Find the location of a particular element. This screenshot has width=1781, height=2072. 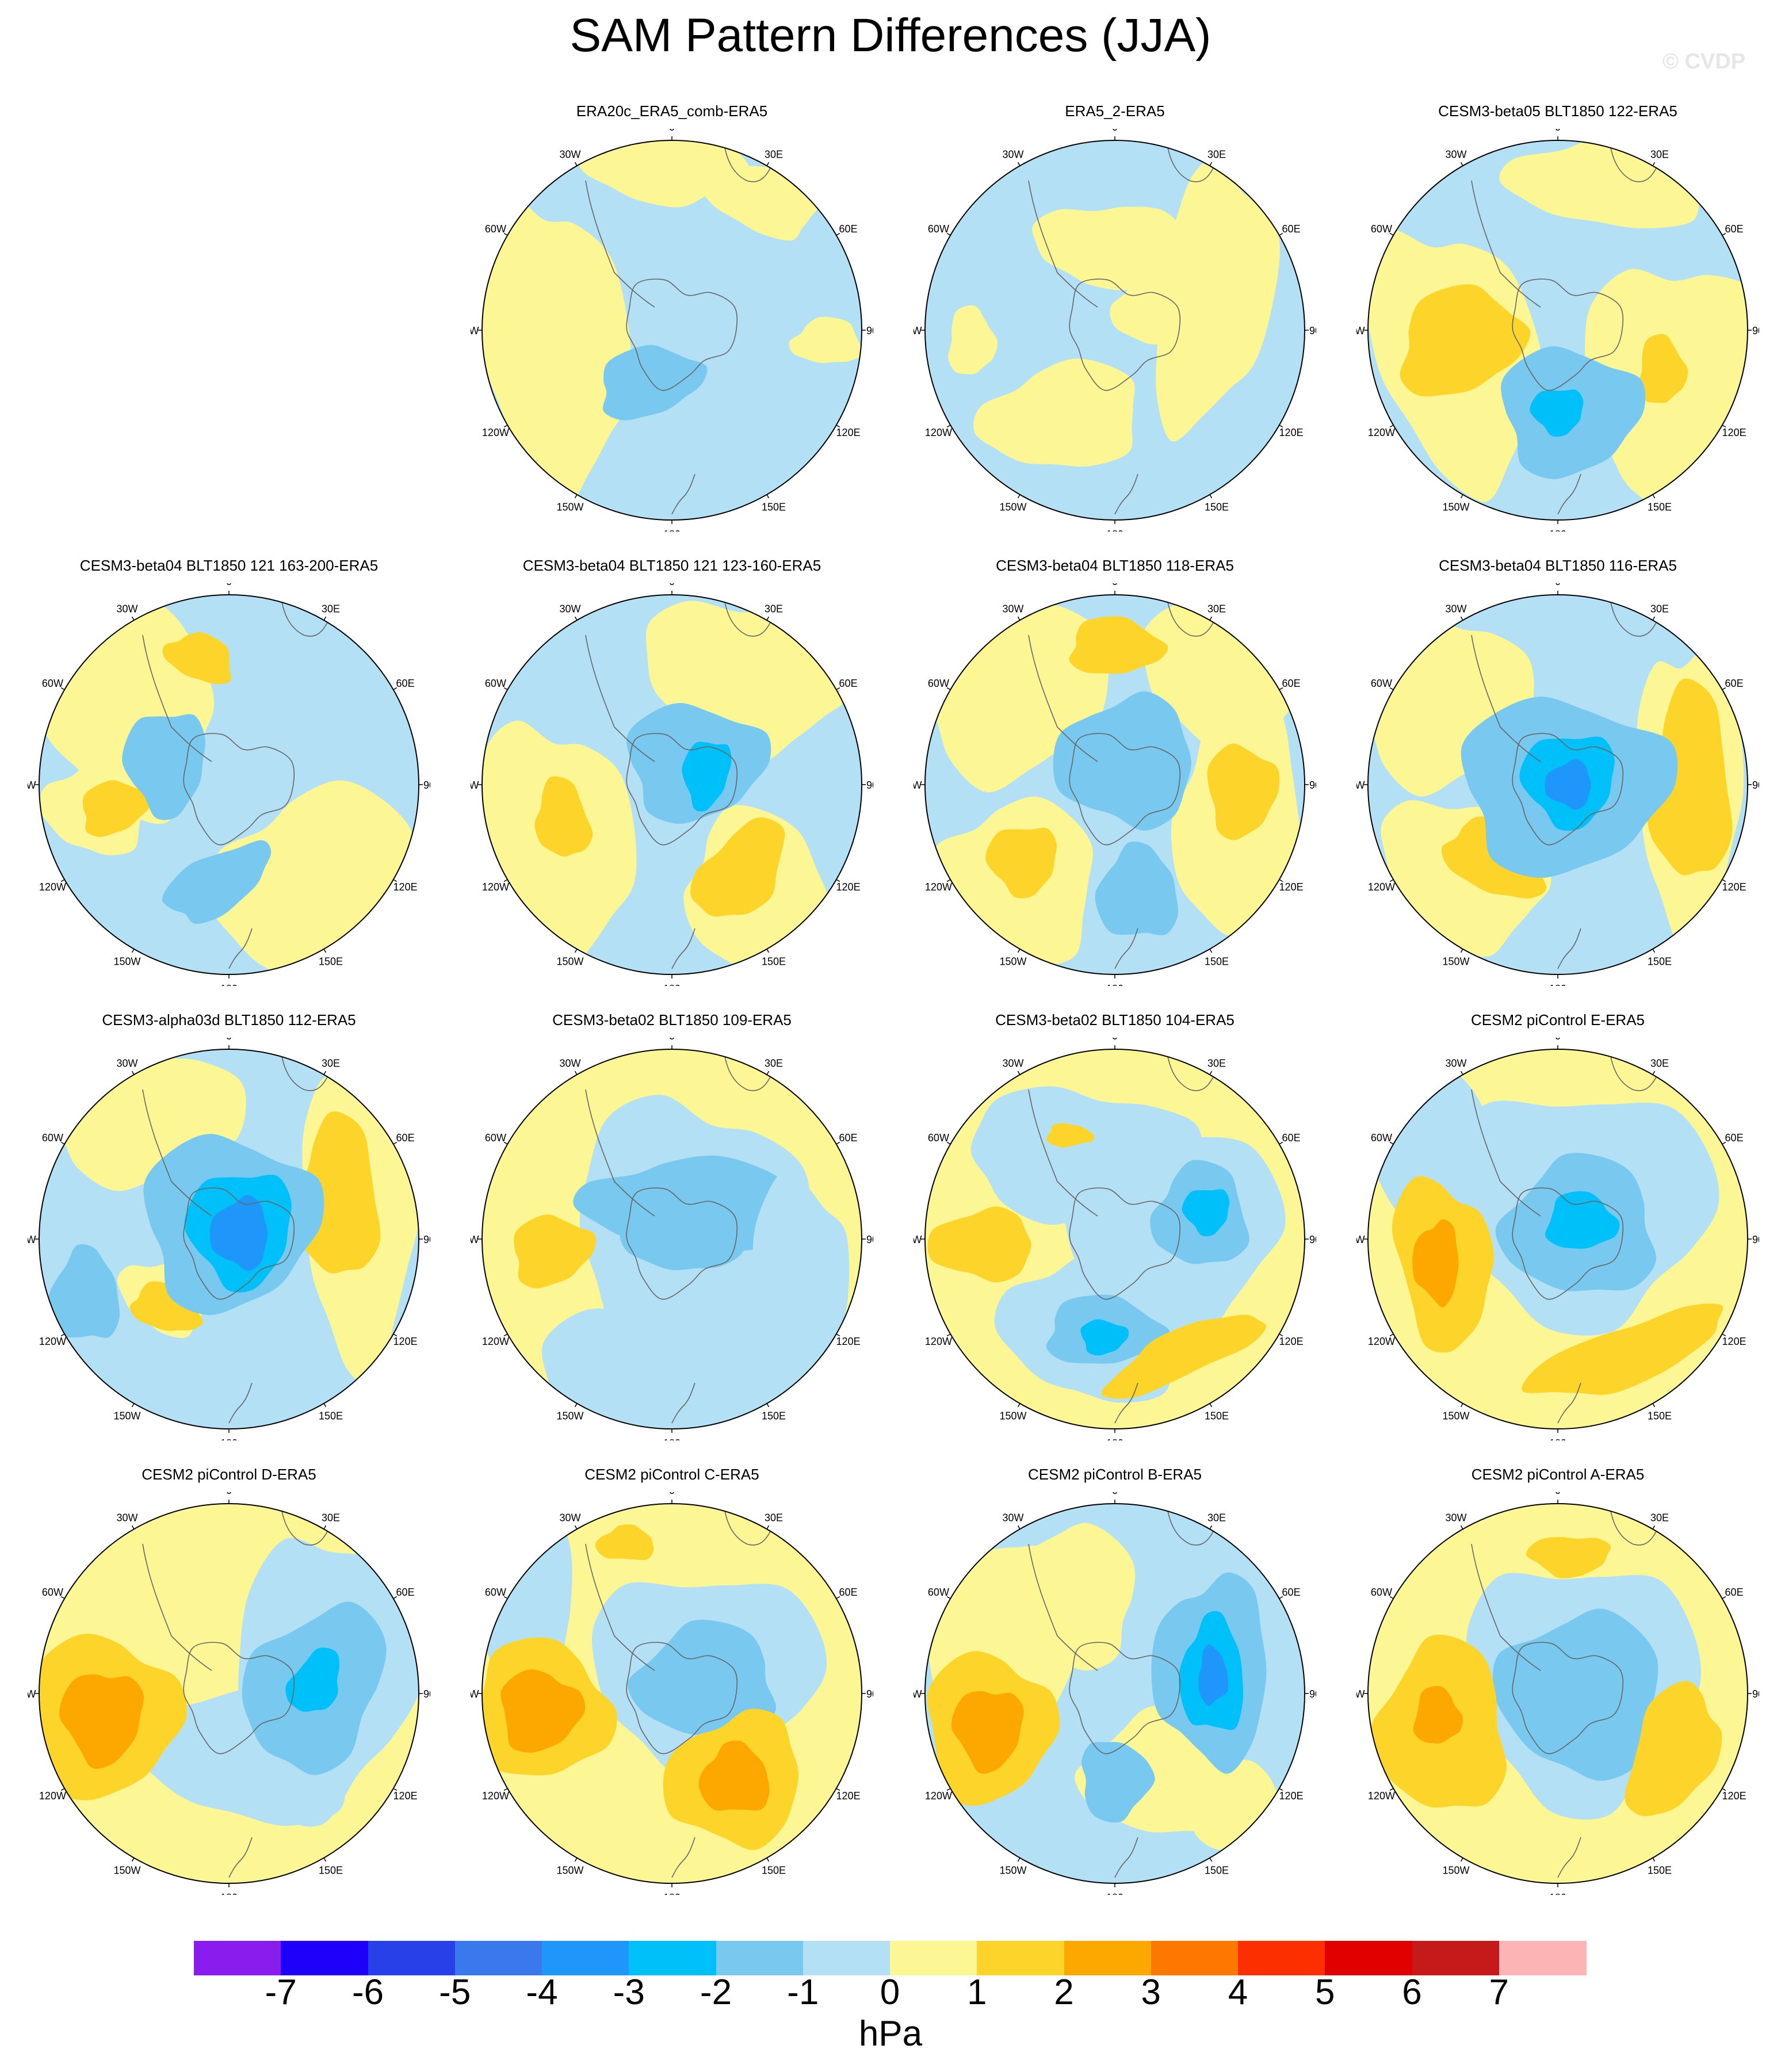

lon-label: 150W is located at coordinates (1455, 1871).